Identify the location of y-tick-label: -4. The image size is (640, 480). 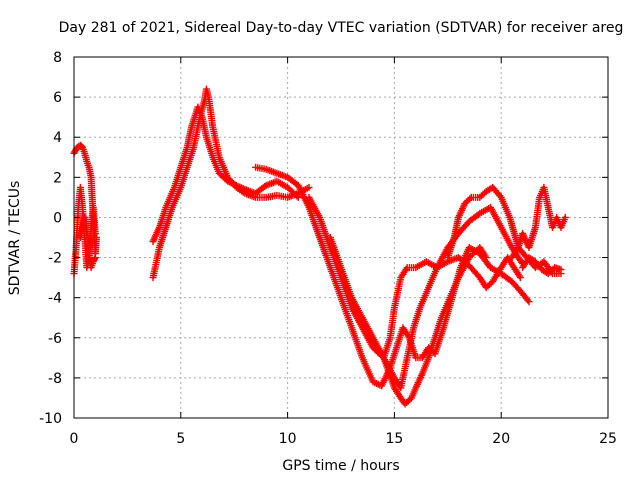
(55, 299).